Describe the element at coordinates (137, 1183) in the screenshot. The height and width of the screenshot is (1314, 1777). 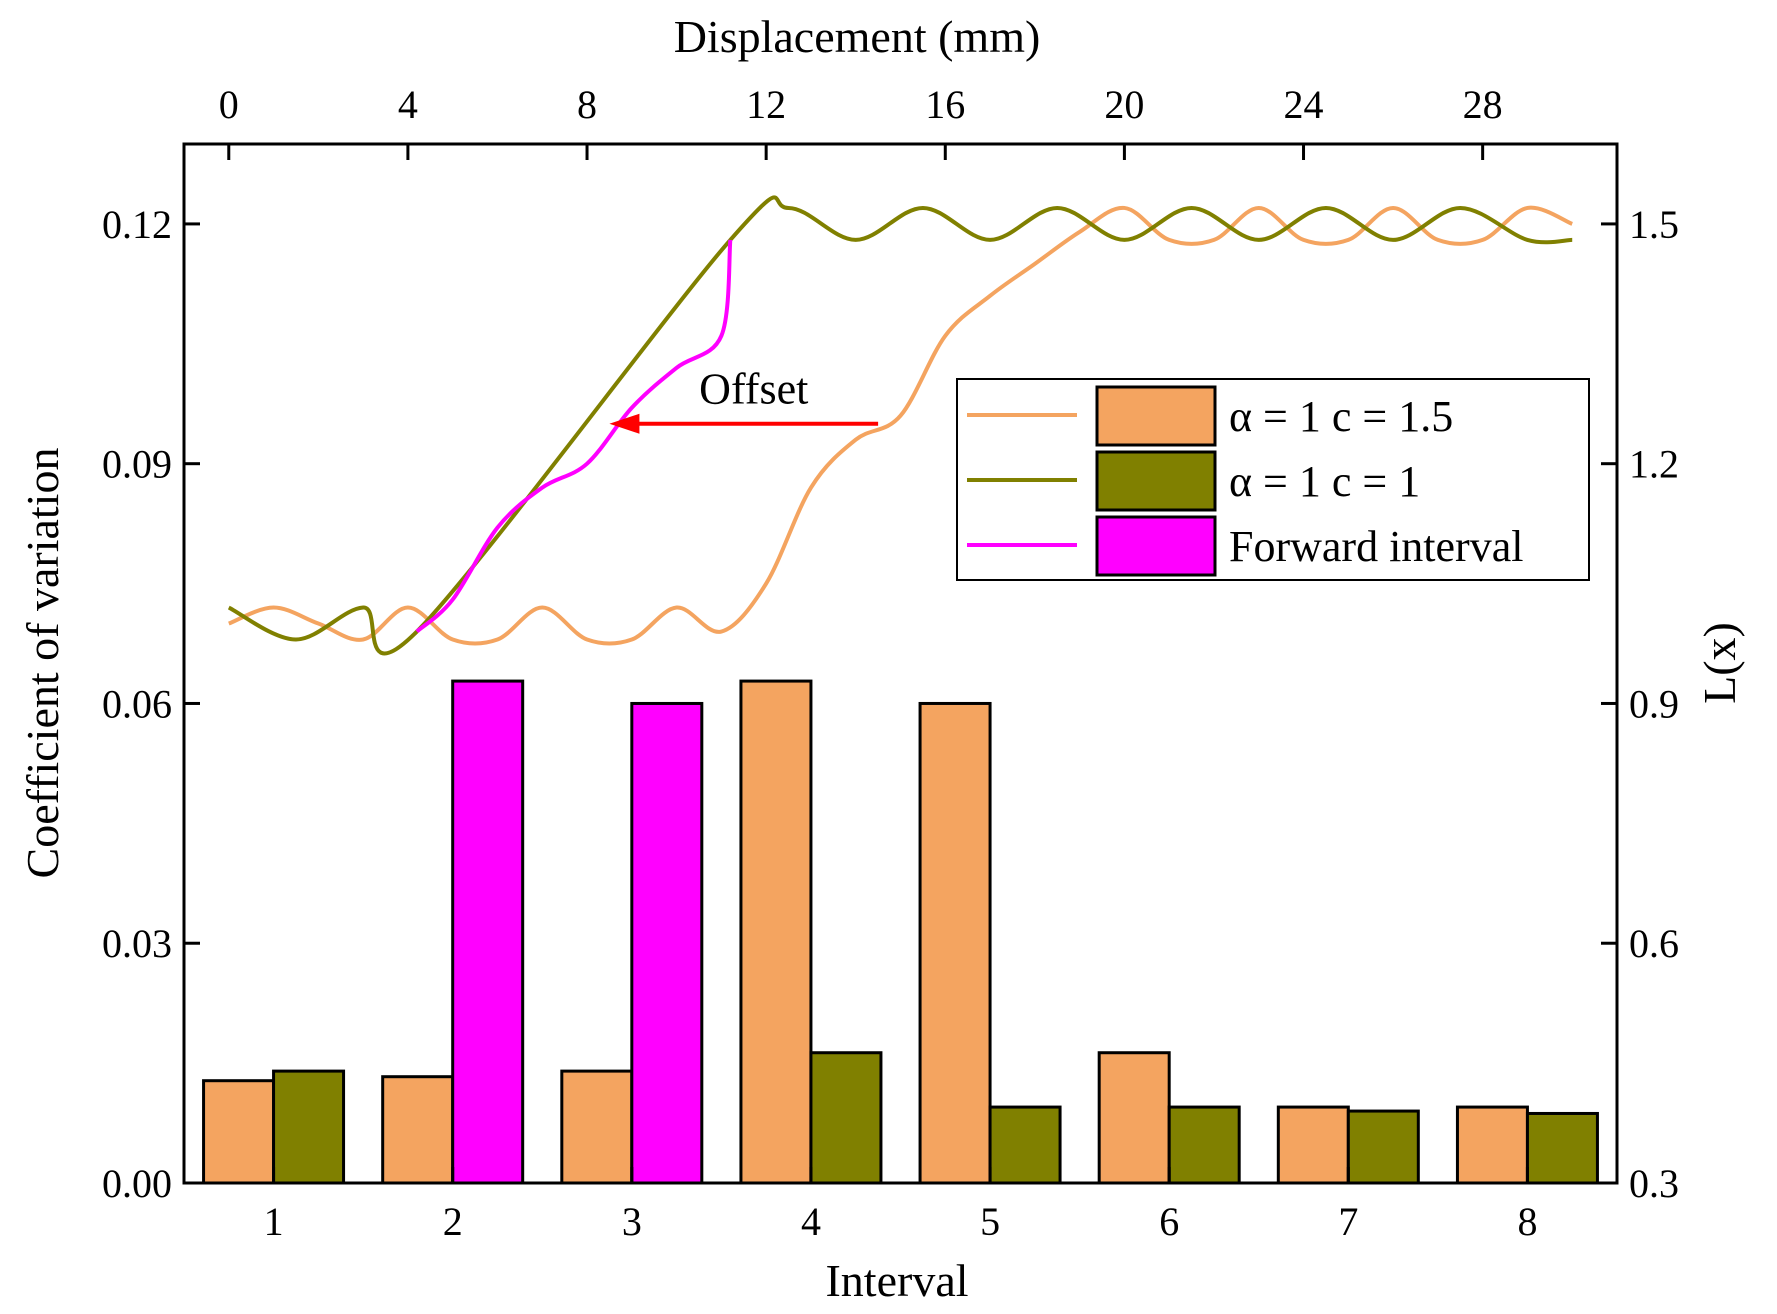
I see `y-tick-label: 0.00` at that location.